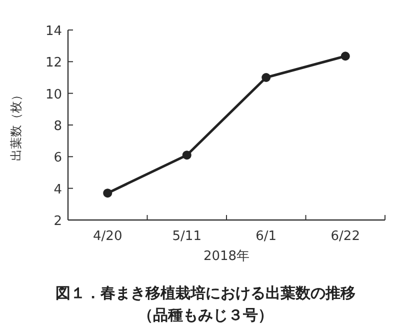  What do you see at coordinates (53, 63) in the screenshot?
I see `y-tick-label: 12` at bounding box center [53, 63].